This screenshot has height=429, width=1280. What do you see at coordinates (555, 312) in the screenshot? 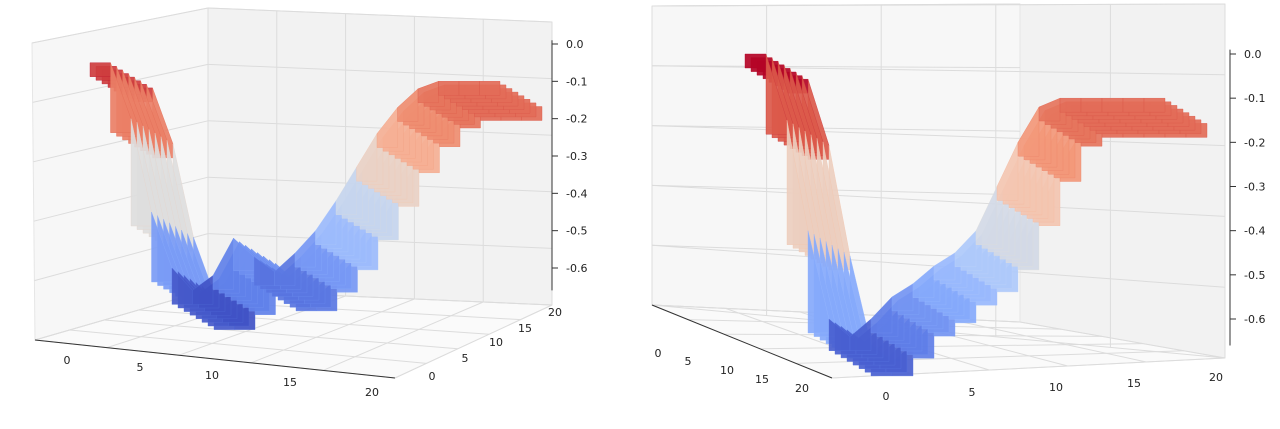
I see `left-y-tick-label: 20` at bounding box center [555, 312].